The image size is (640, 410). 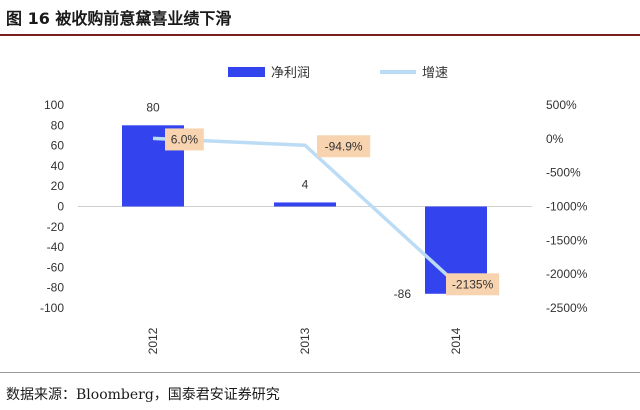 What do you see at coordinates (435, 73) in the screenshot?
I see `legend-label-growth: 增速` at bounding box center [435, 73].